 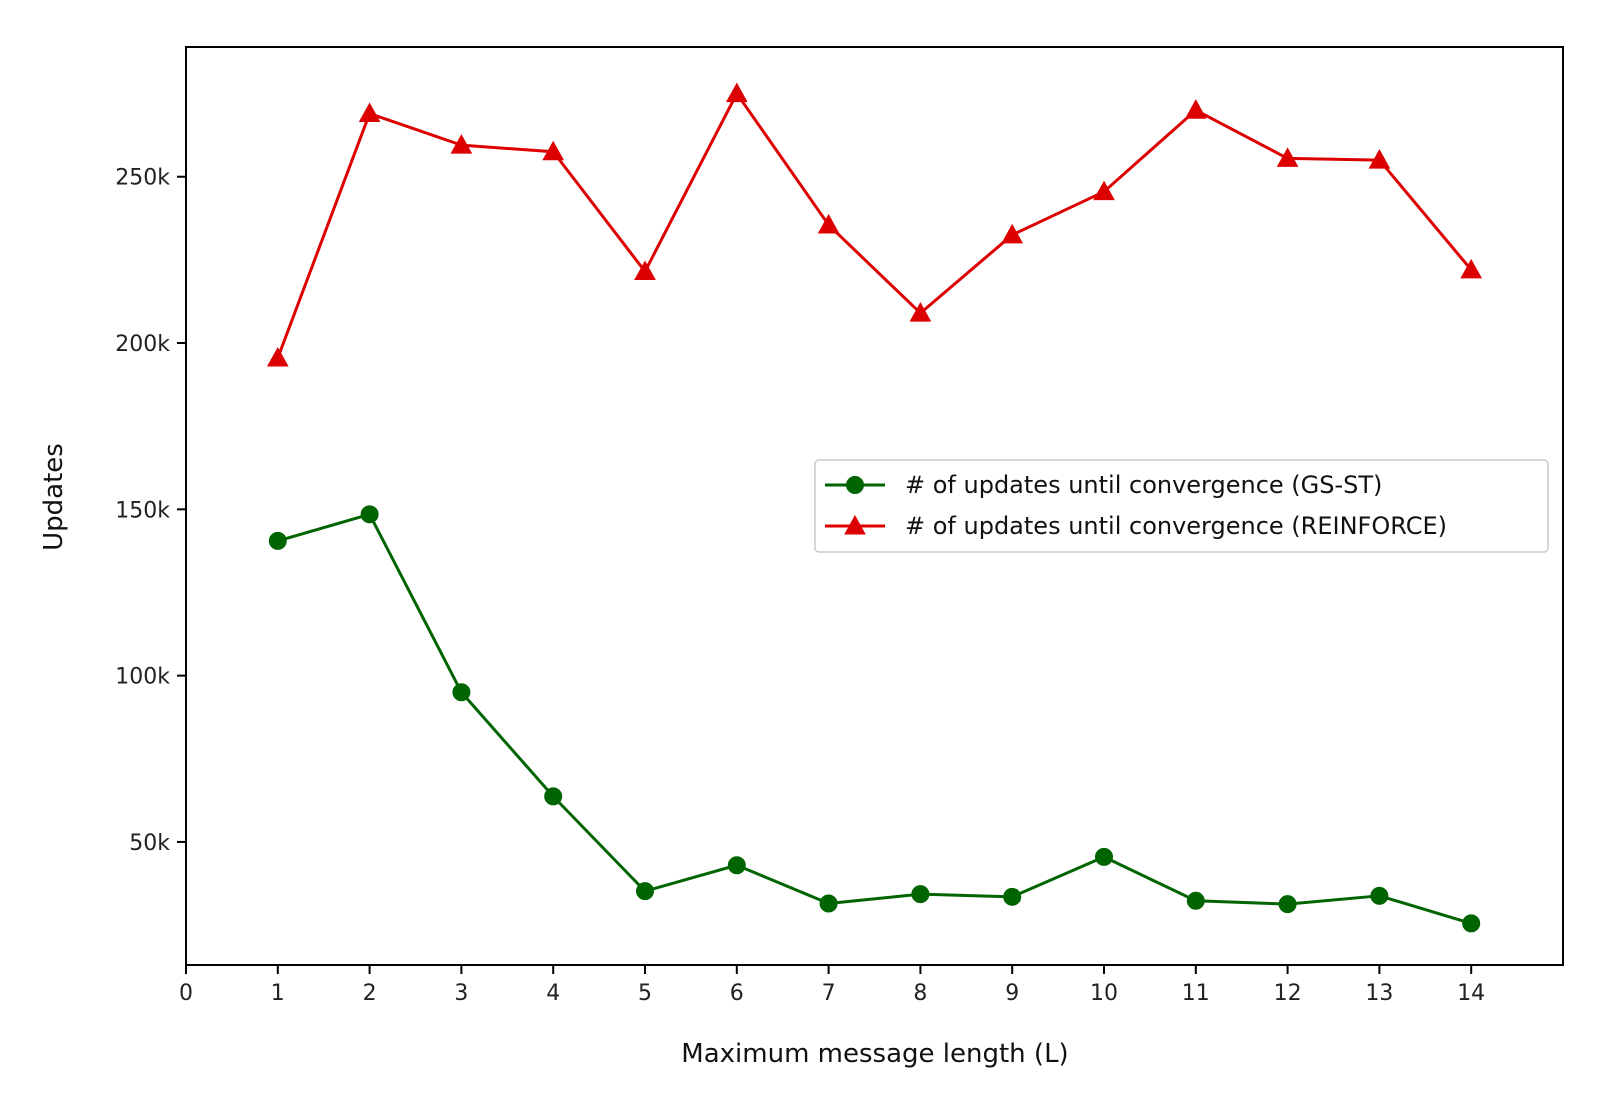 I want to click on legend-box, so click(x=1181, y=506).